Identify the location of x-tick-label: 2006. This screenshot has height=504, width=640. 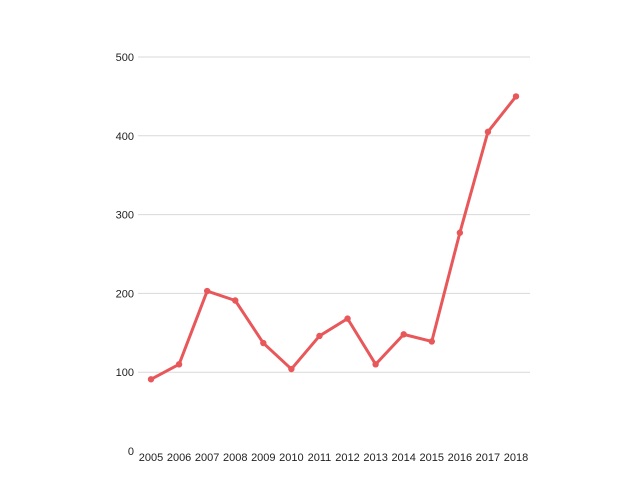
(179, 458).